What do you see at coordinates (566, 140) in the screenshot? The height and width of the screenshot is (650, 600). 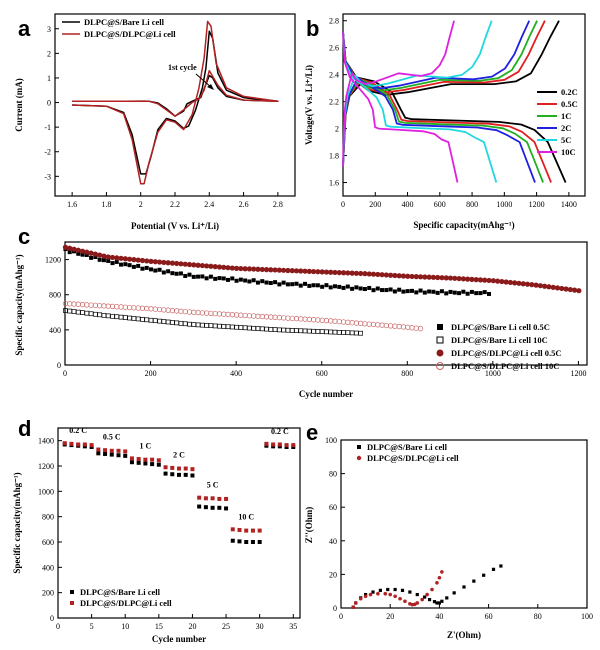 I see `legend-b-label-4: 5C` at bounding box center [566, 140].